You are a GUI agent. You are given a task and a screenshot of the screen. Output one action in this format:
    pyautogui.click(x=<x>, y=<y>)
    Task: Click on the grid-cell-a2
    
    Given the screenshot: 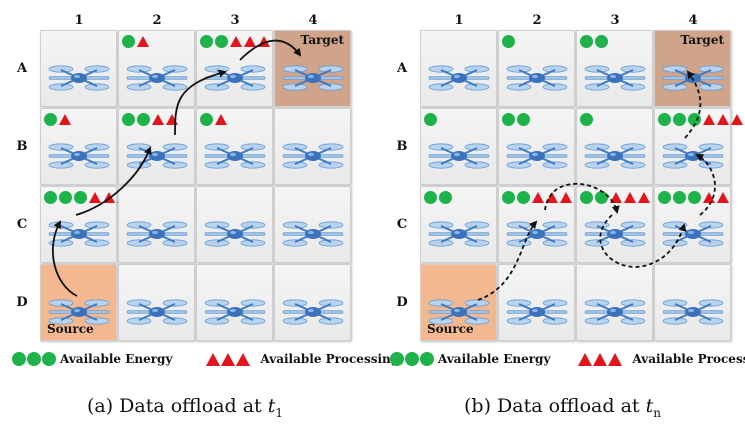 What is the action you would take?
    pyautogui.click(x=536, y=68)
    